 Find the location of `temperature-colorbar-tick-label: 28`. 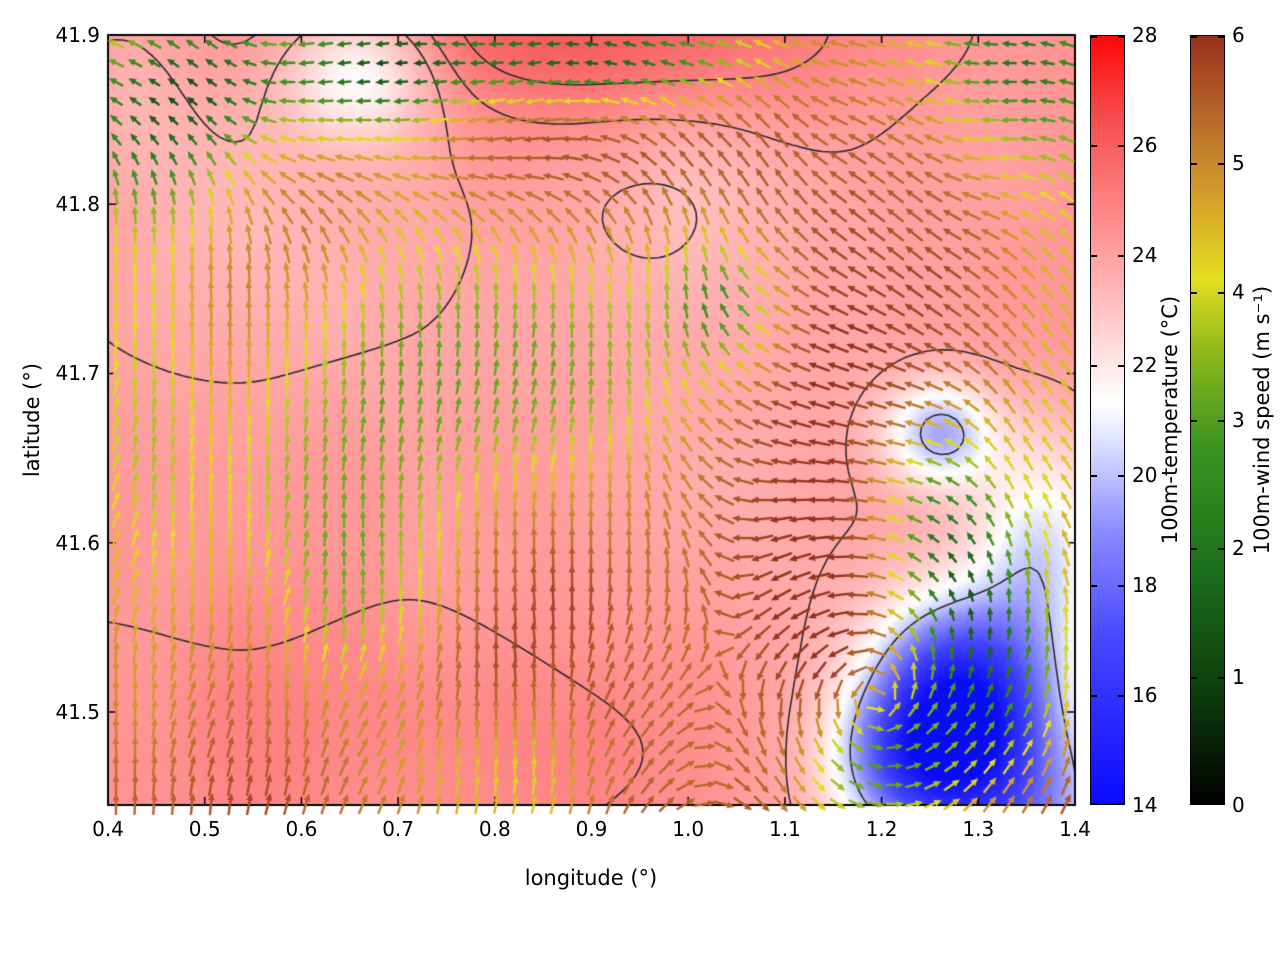

temperature-colorbar-tick-label: 28 is located at coordinates (1145, 35).